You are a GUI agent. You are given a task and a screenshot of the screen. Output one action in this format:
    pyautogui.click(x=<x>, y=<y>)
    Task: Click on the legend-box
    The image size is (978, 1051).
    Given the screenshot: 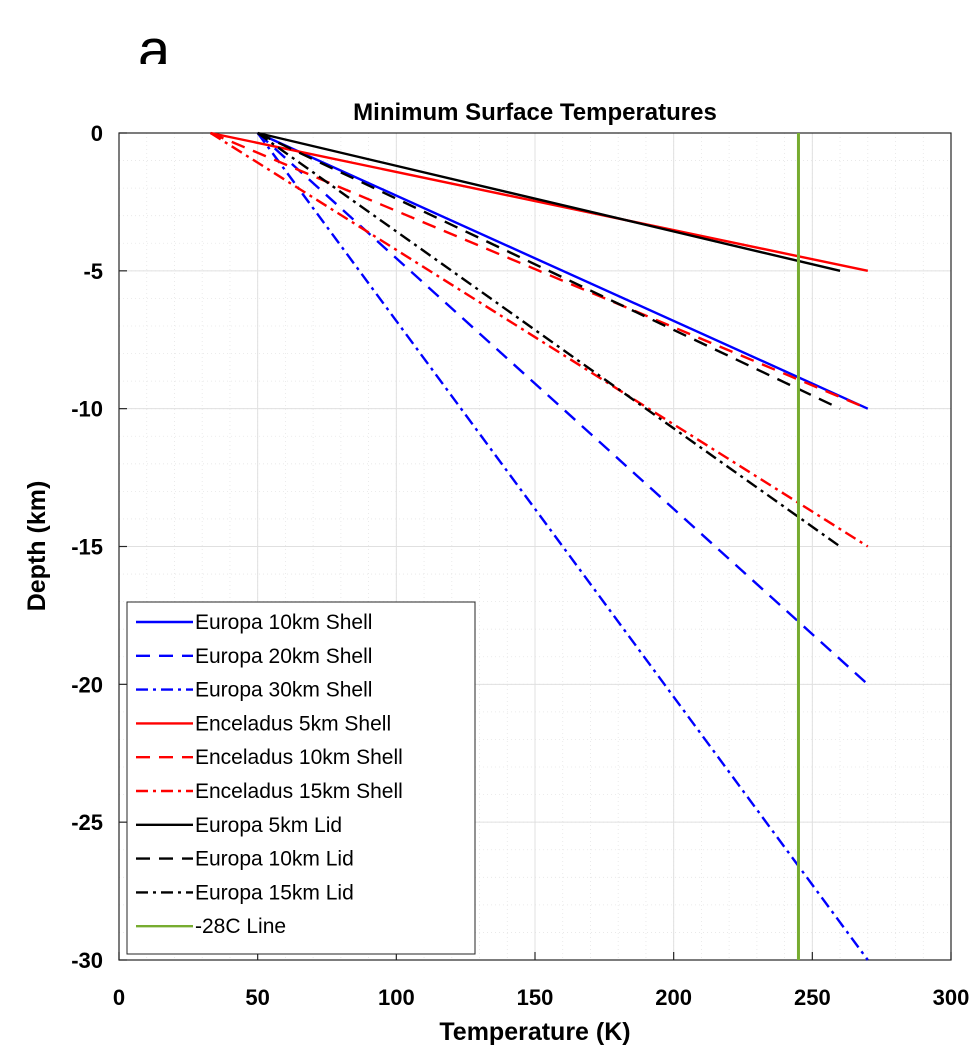 What is the action you would take?
    pyautogui.click(x=301, y=778)
    